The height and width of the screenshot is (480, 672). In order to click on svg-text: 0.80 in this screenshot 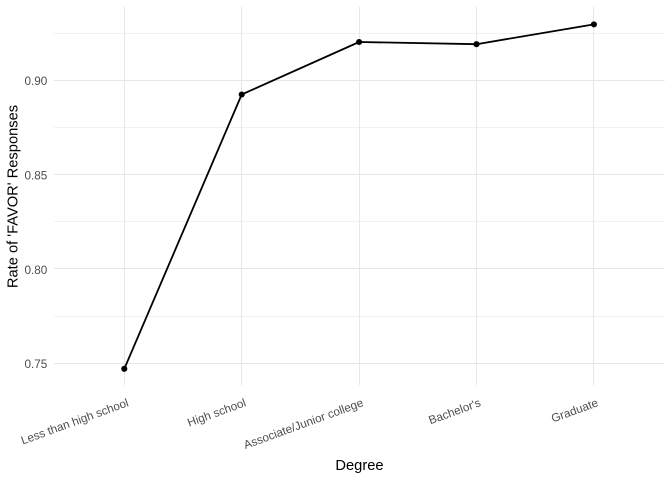, I will do `click(35, 270)`.